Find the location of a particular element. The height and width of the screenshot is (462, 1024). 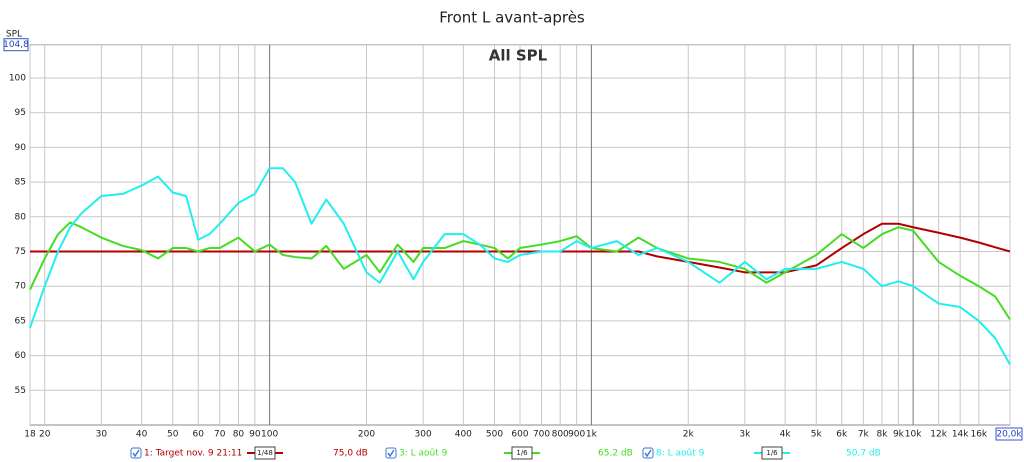

x-tick-label: 90 is located at coordinates (255, 435).